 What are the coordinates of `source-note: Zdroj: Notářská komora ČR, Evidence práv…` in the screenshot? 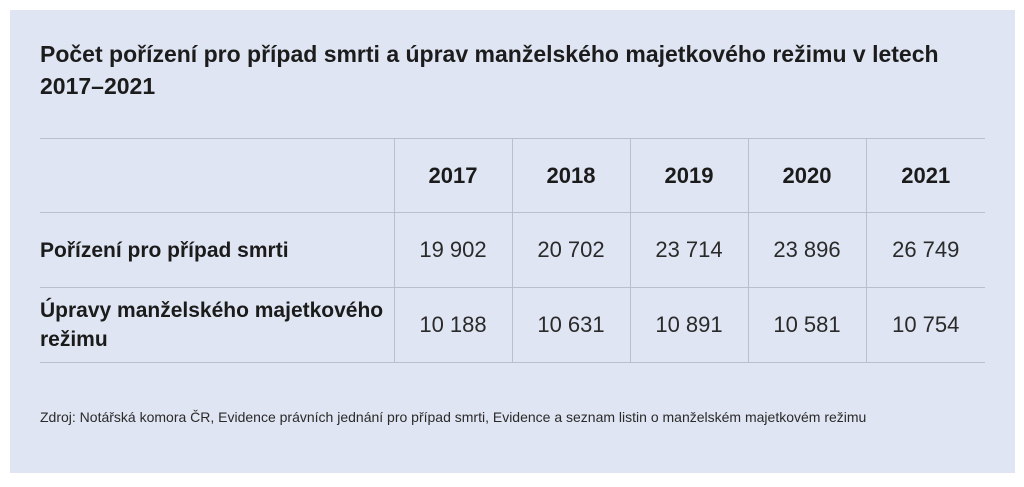 It's located at (453, 417).